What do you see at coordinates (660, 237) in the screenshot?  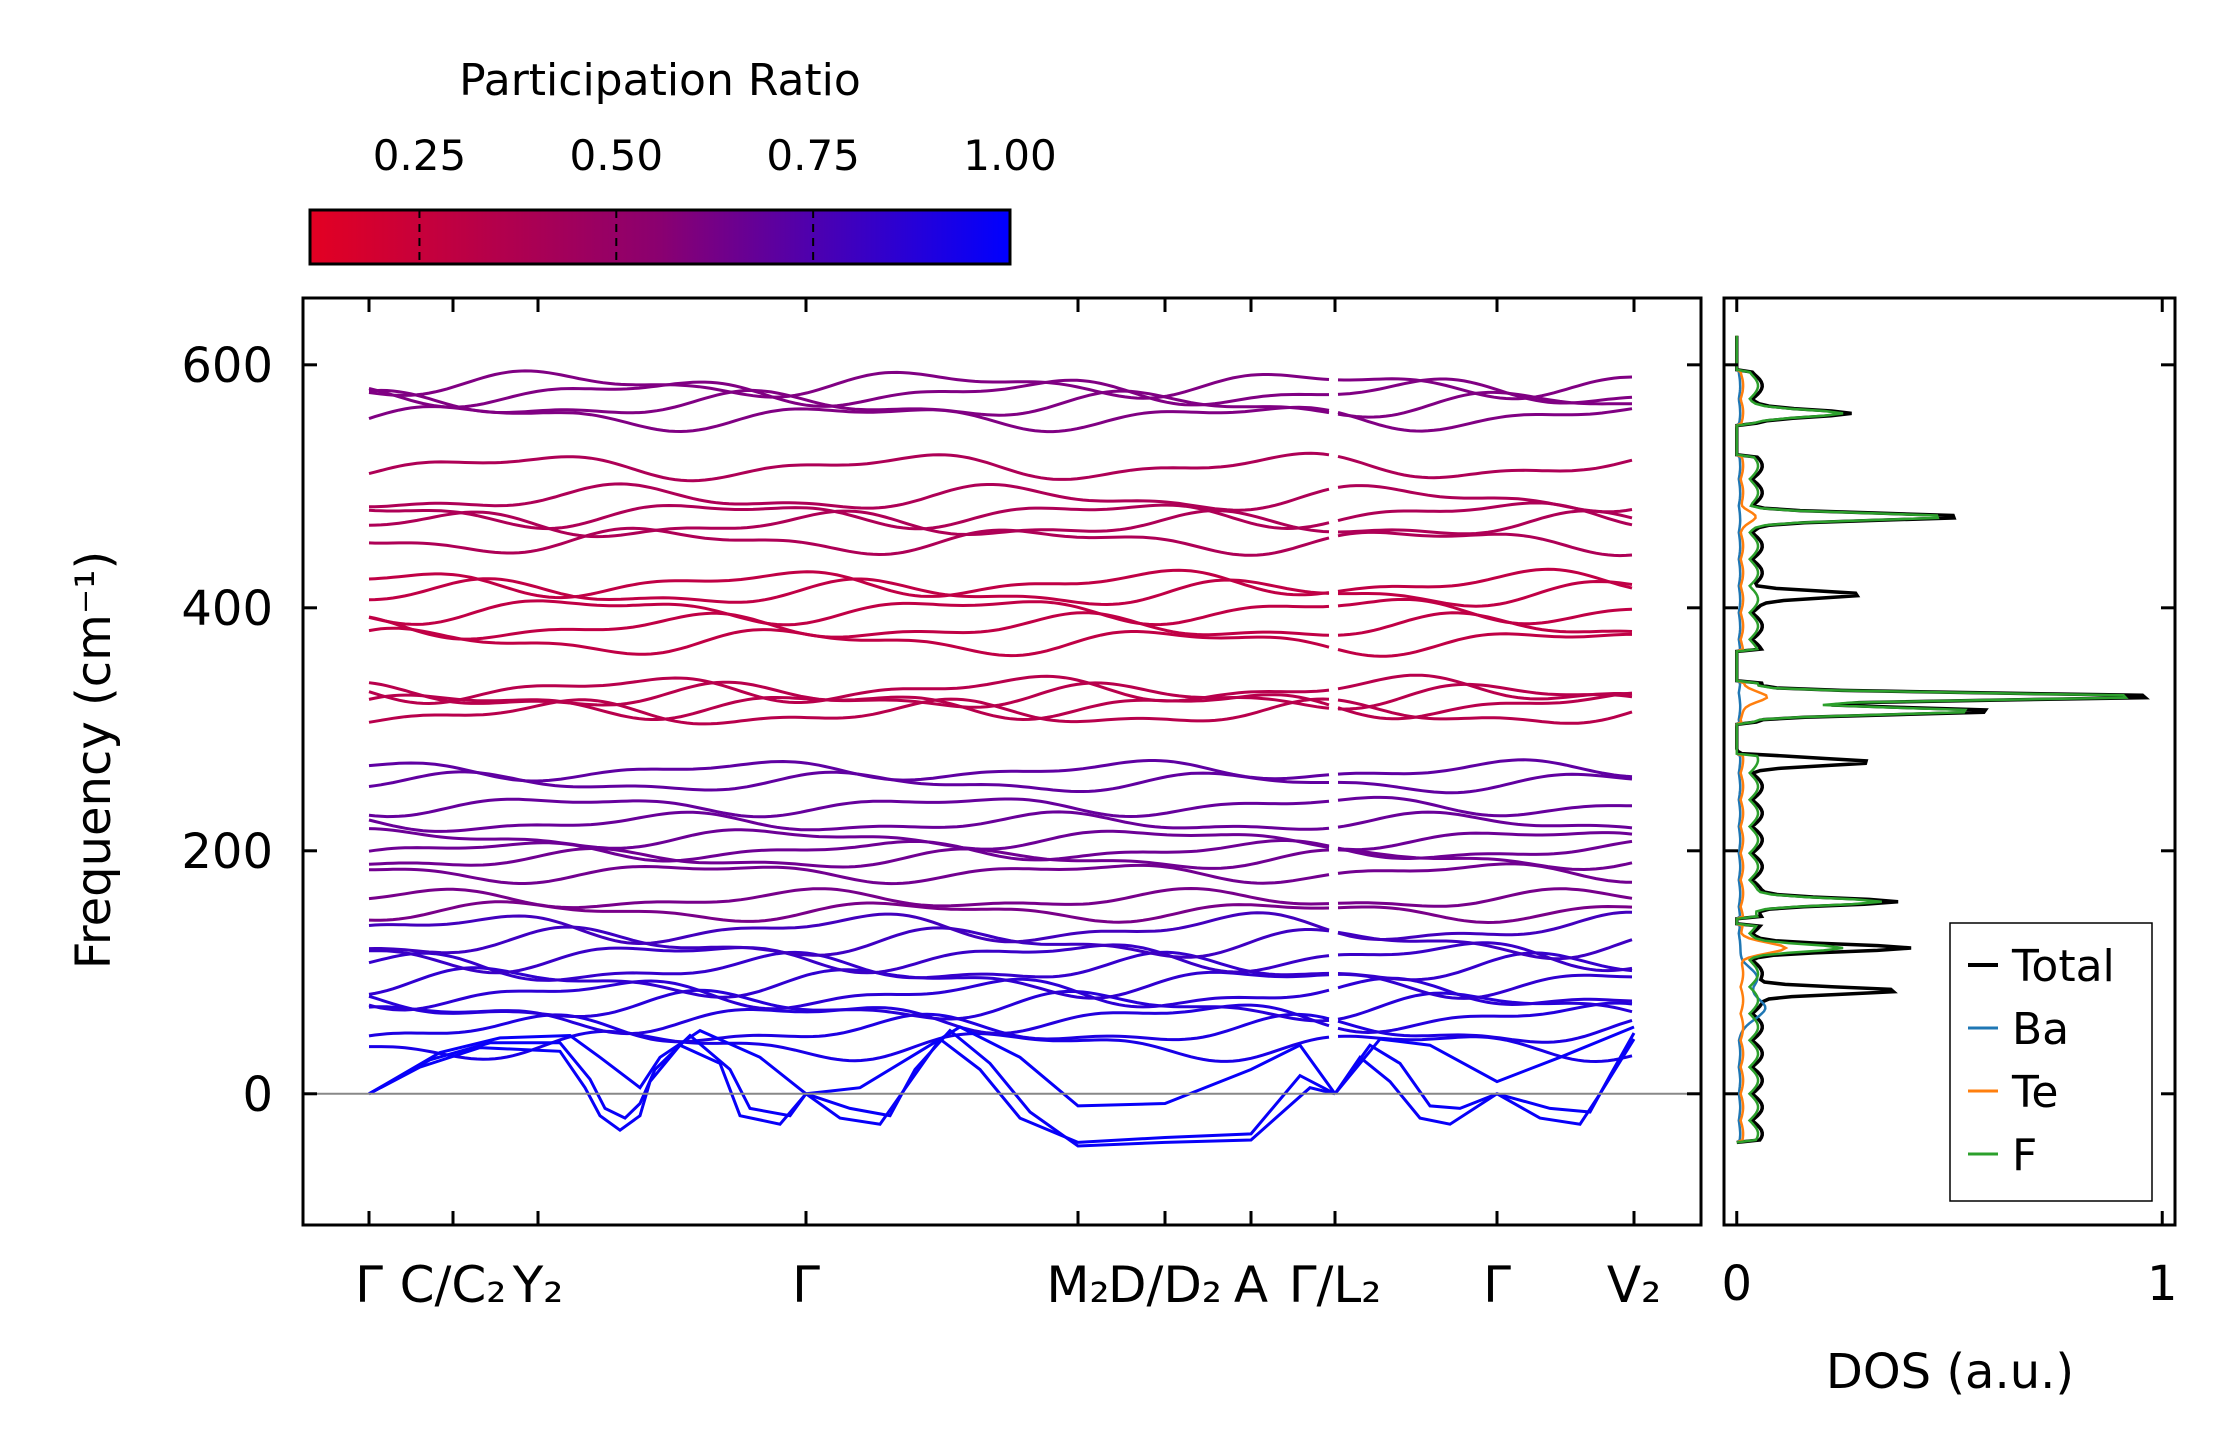 I see `colorbar-gradient` at bounding box center [660, 237].